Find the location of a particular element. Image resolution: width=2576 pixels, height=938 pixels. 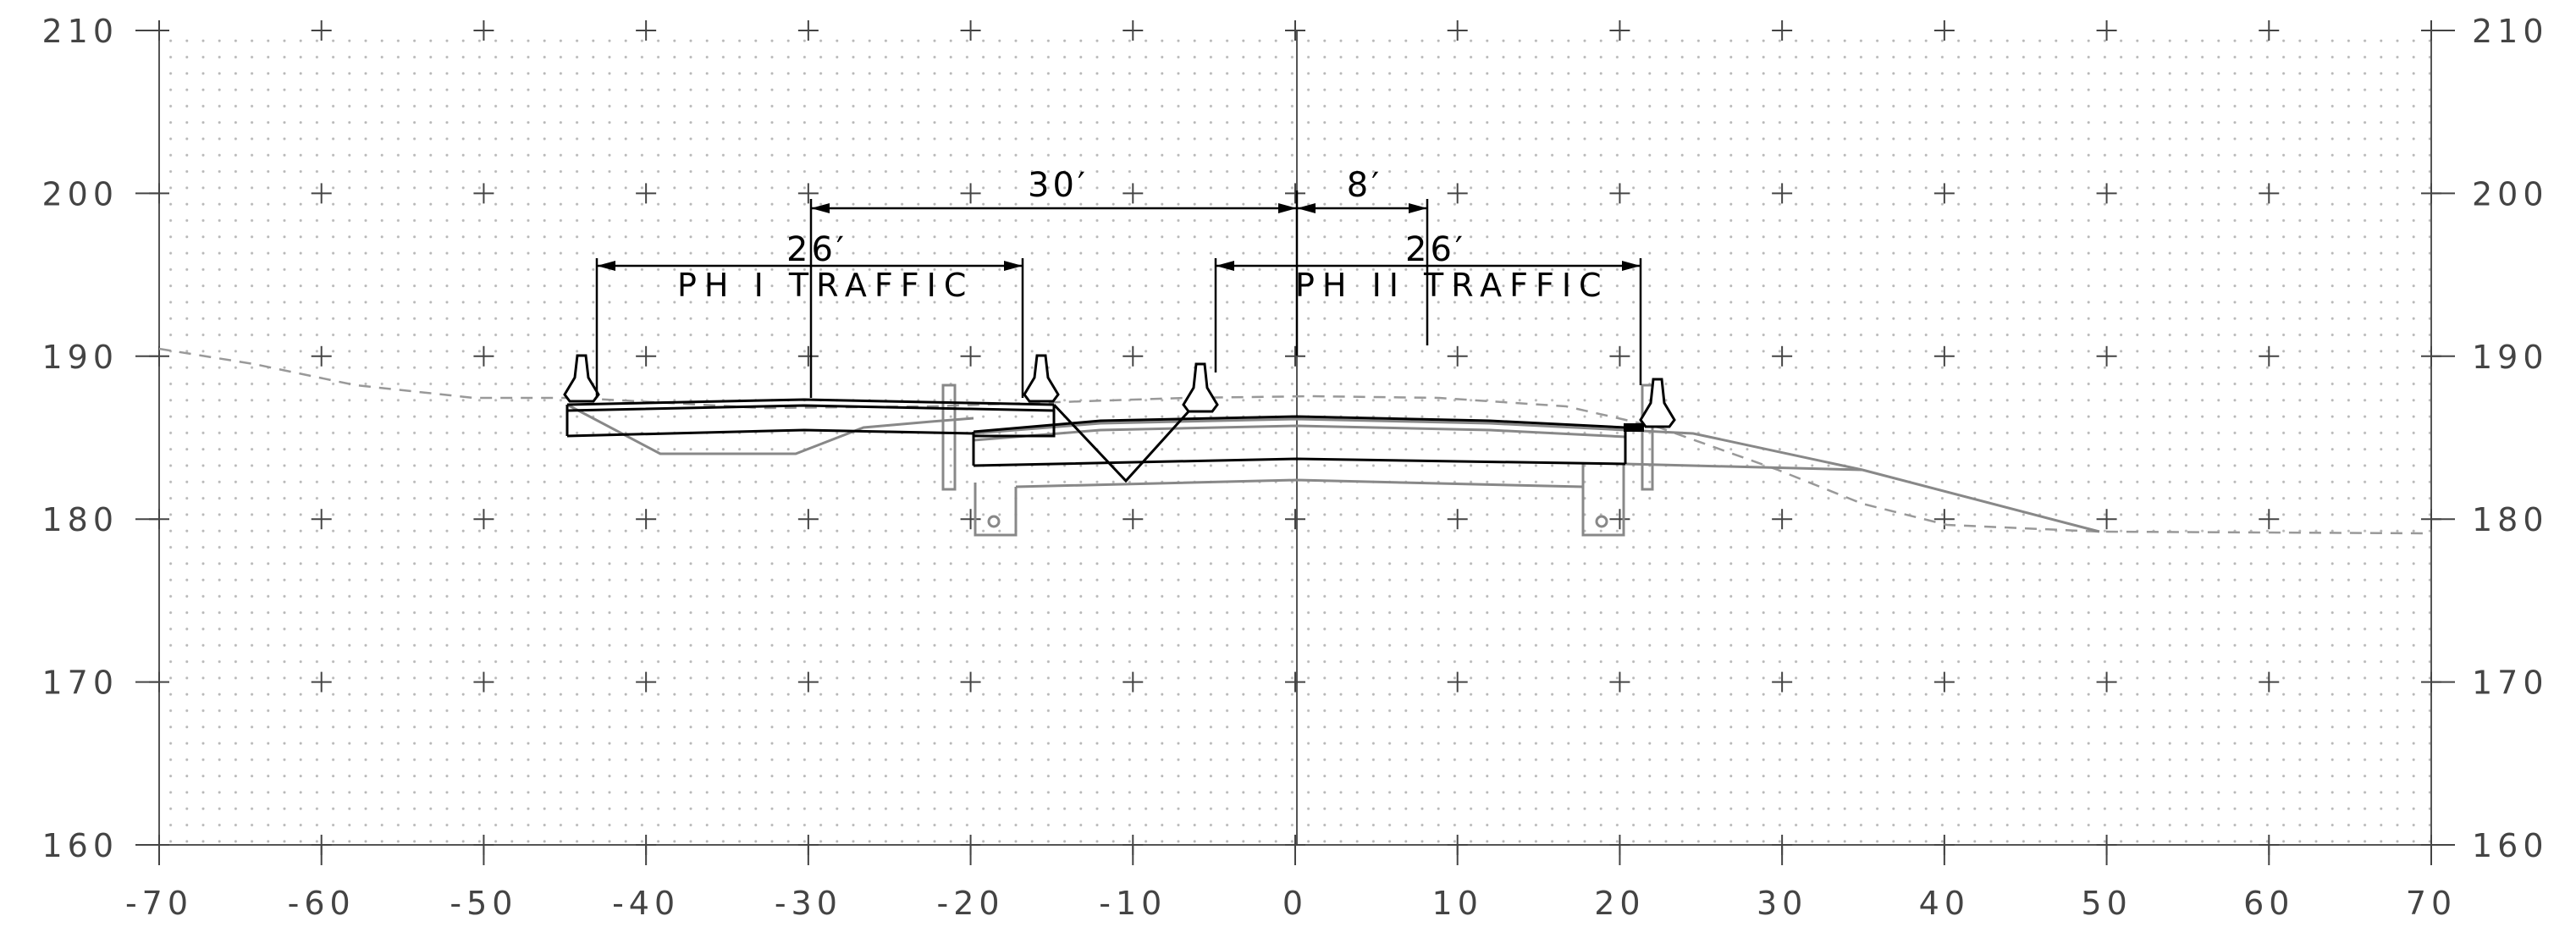

phase-one-traffic-note: PH I TRAFFIC is located at coordinates (825, 285).